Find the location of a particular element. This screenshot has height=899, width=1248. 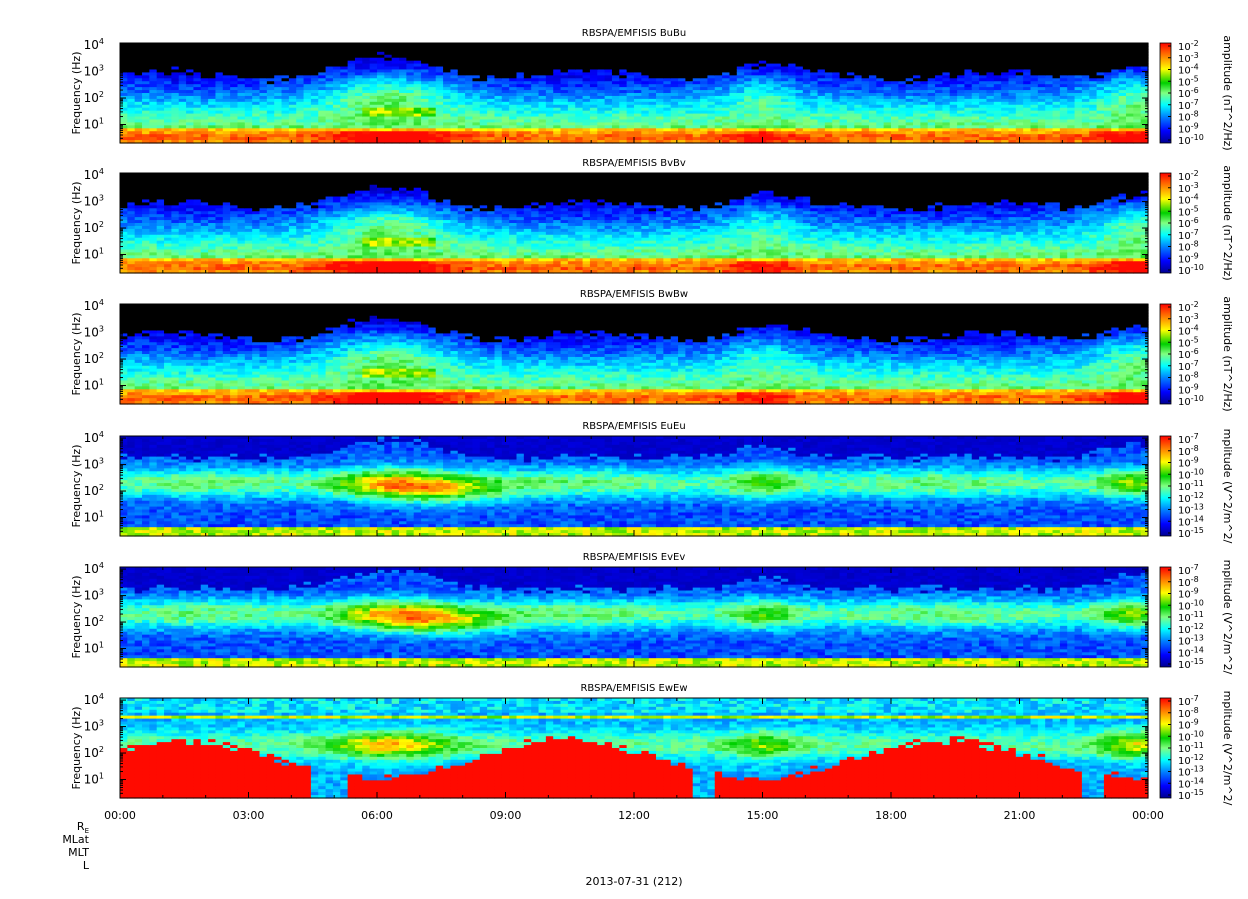

colorbar-tick-exponent: -7 is located at coordinates (1195, 102).